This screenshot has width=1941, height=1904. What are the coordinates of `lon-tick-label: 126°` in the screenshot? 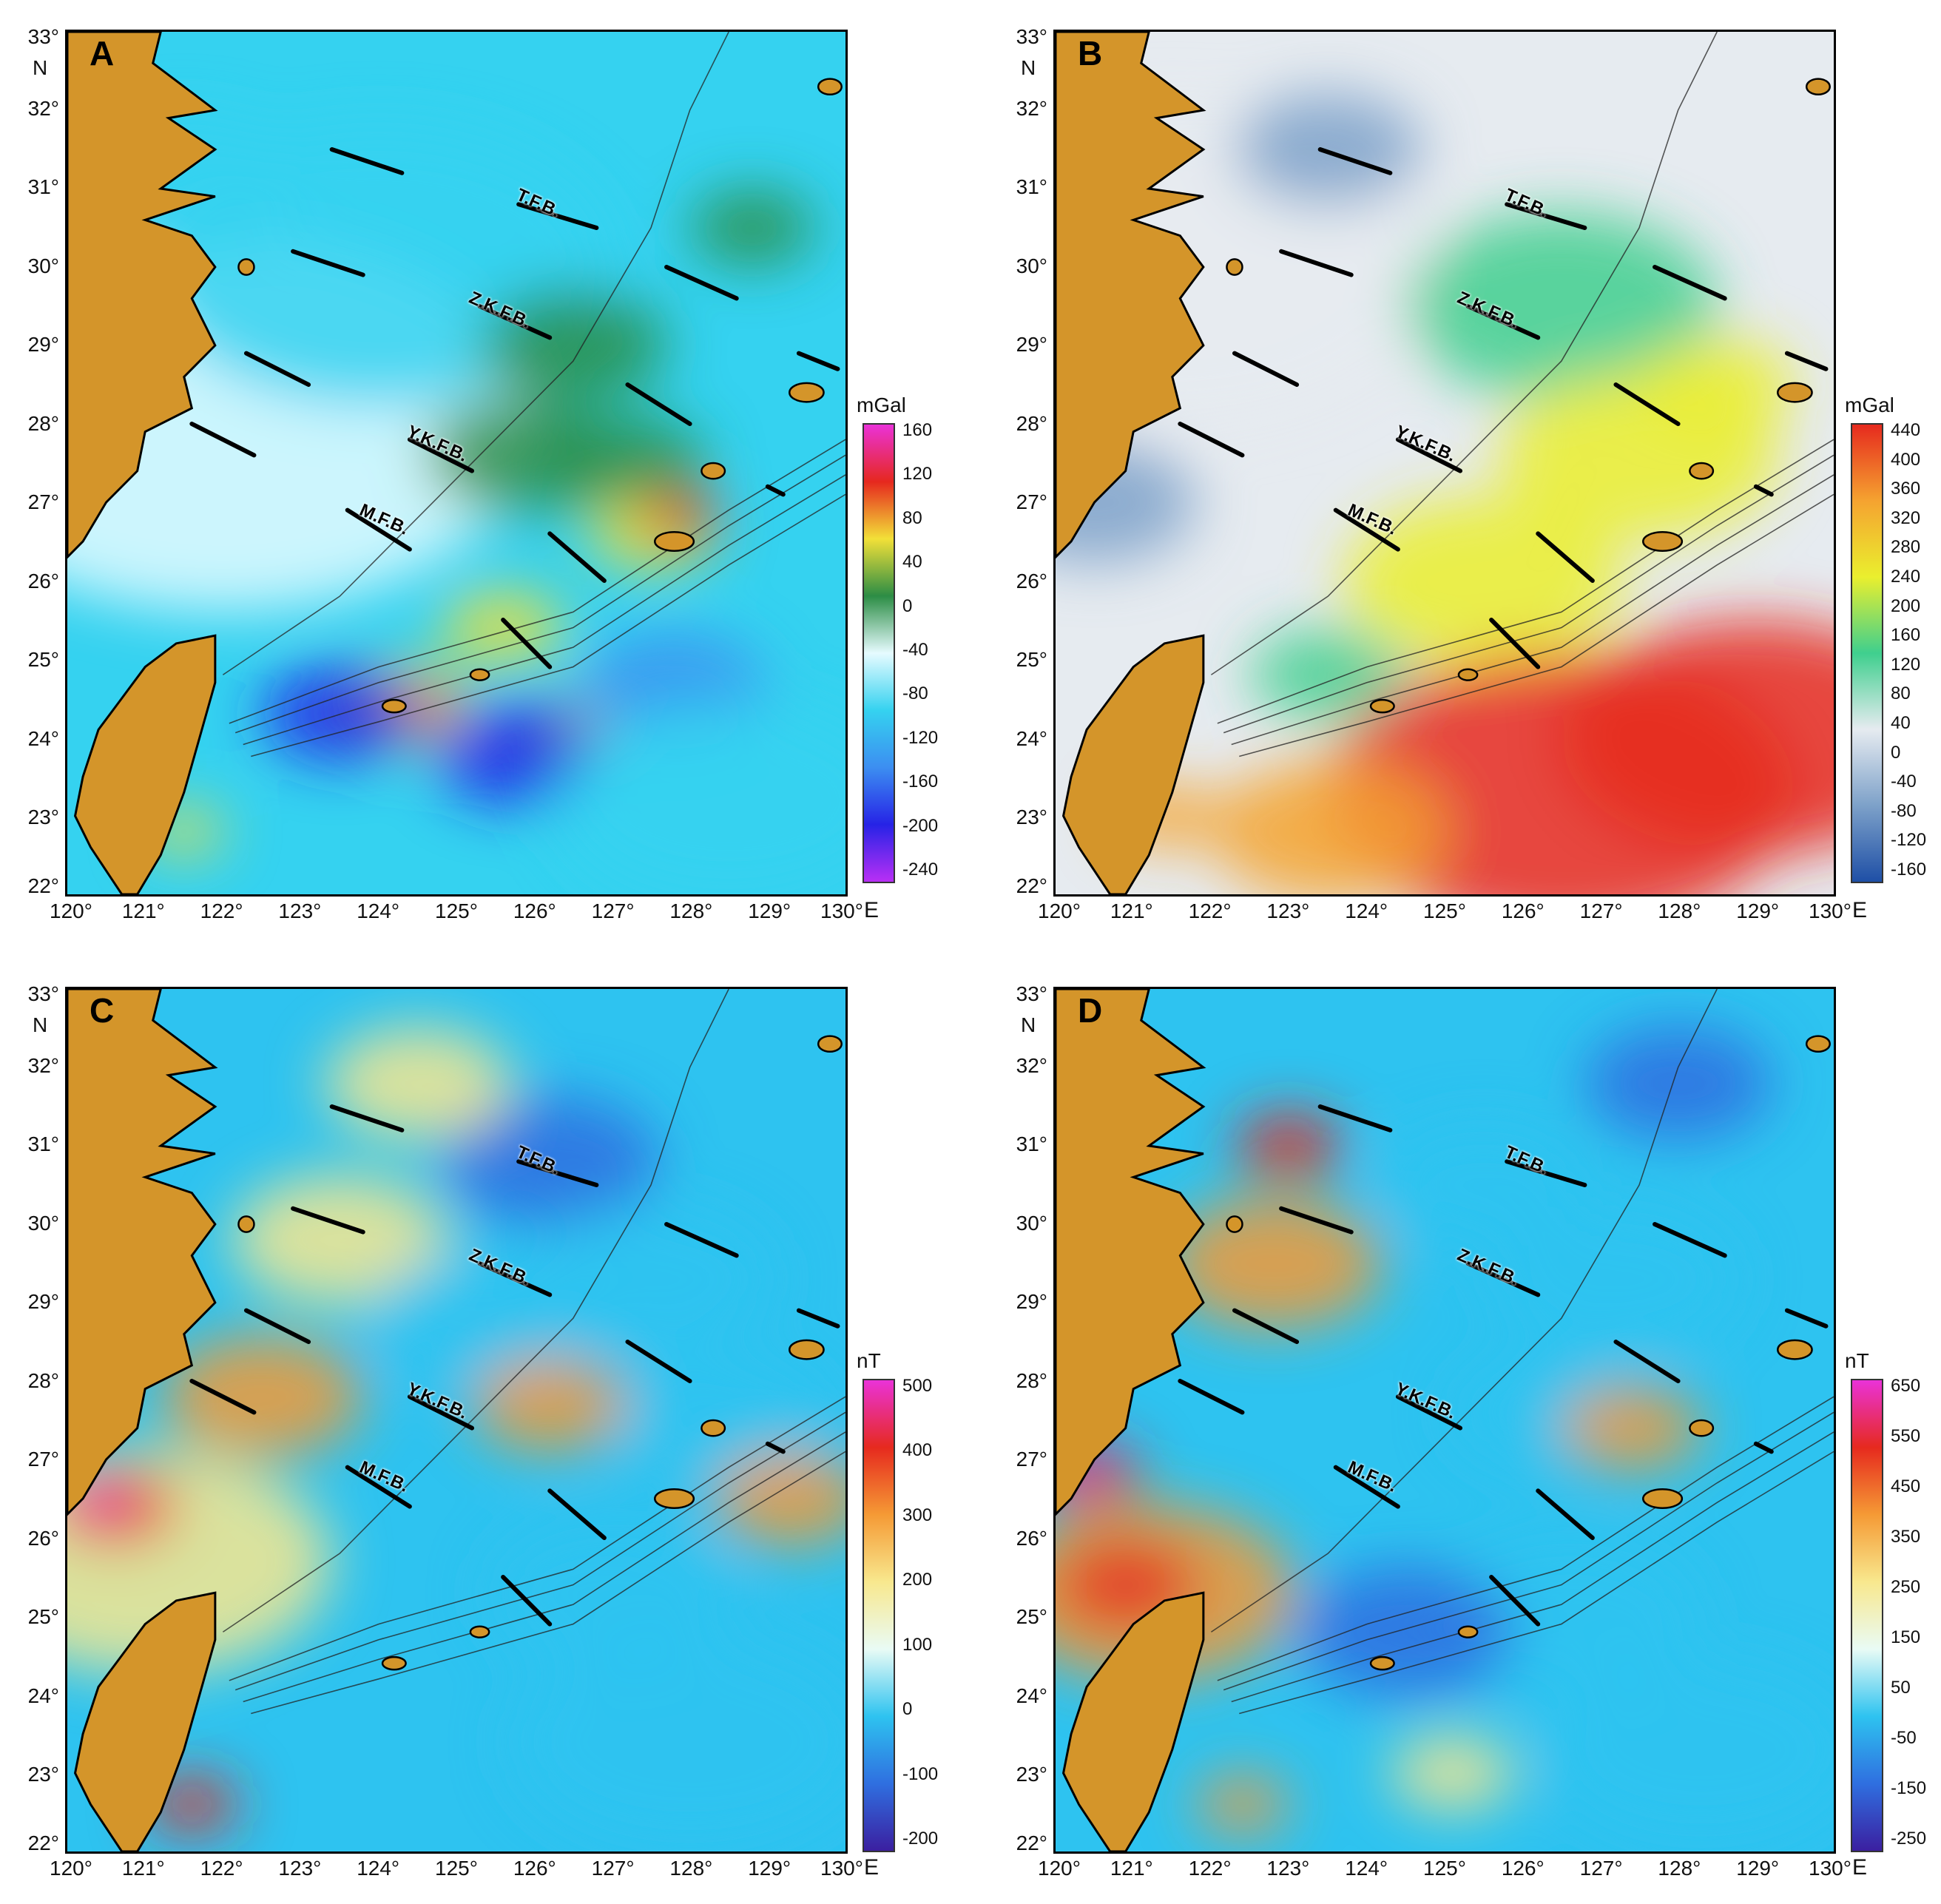 It's located at (1523, 910).